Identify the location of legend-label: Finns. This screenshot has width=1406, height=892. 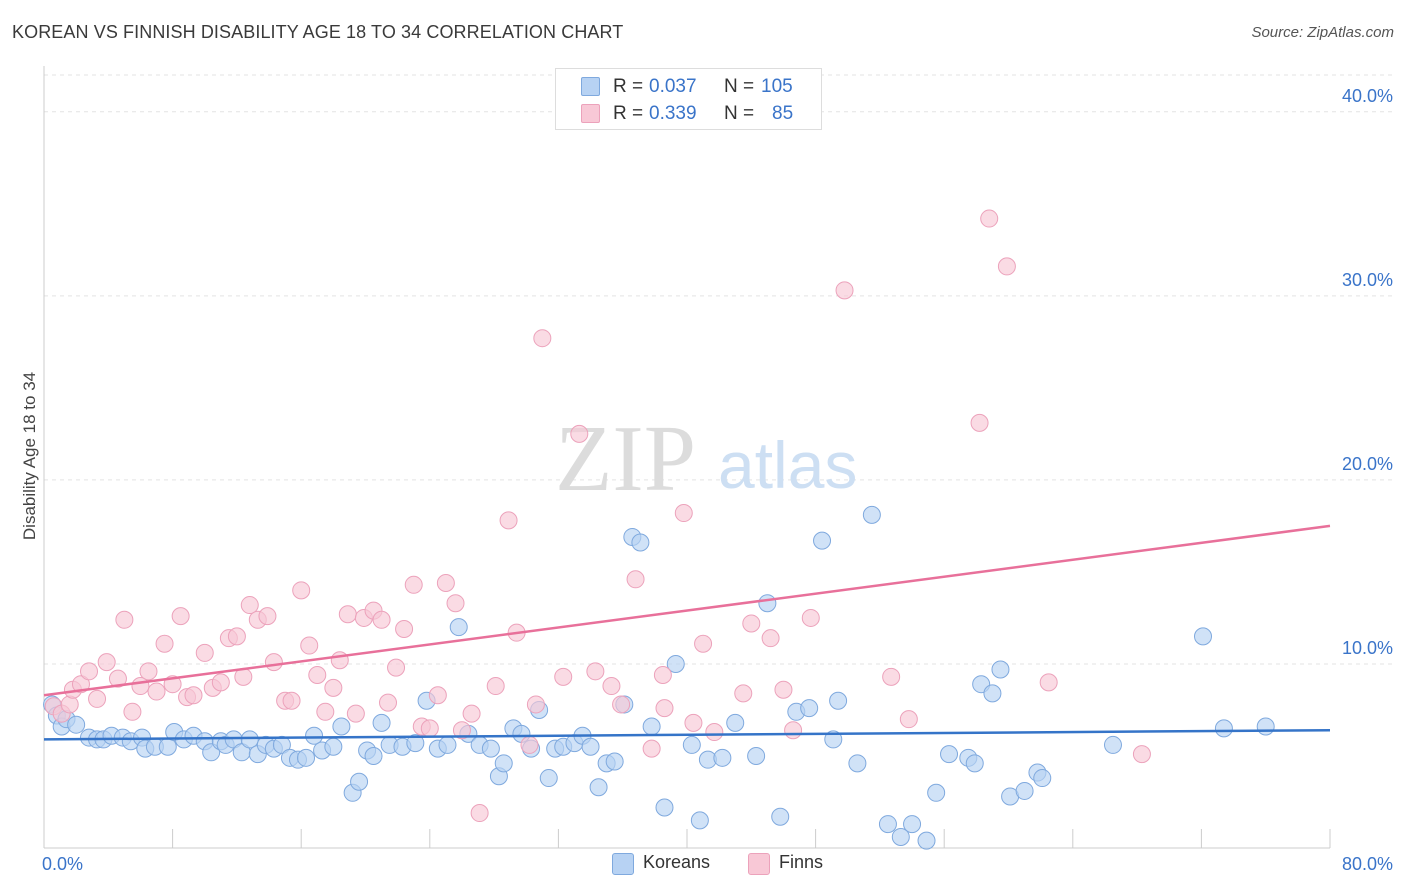
(801, 862).